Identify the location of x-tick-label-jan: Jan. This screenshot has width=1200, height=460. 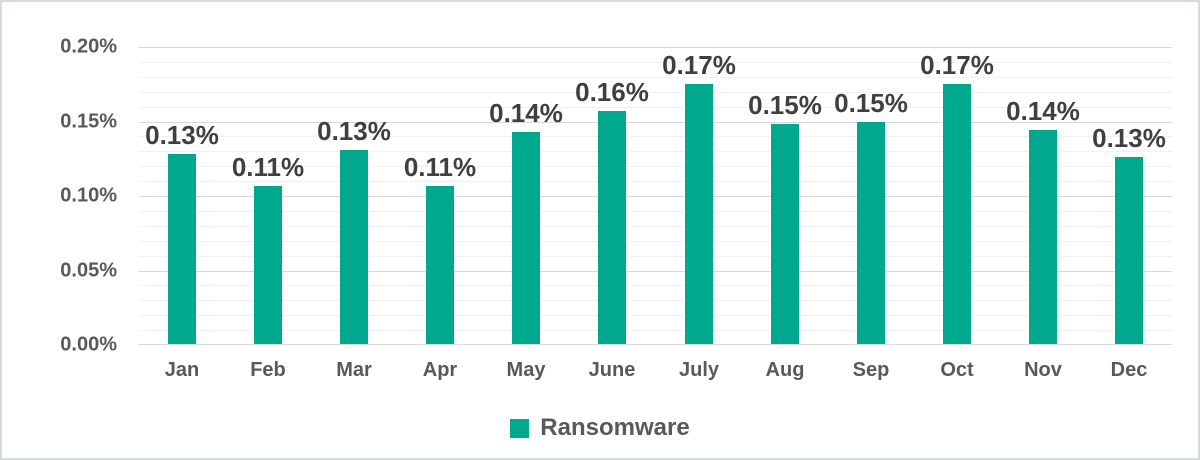
(182, 370).